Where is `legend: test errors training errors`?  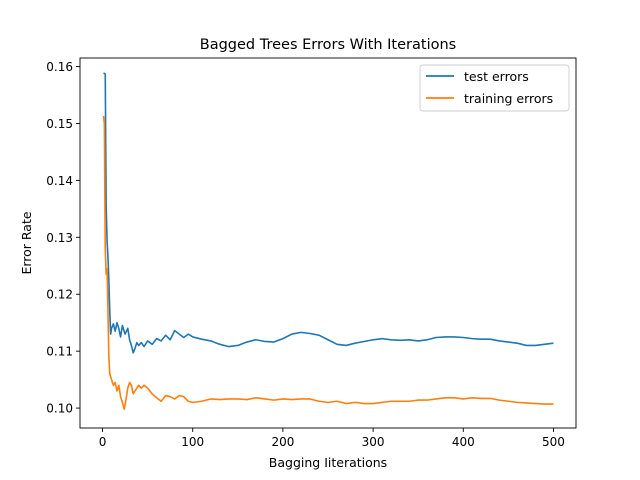 legend: test errors training errors is located at coordinates (494, 88).